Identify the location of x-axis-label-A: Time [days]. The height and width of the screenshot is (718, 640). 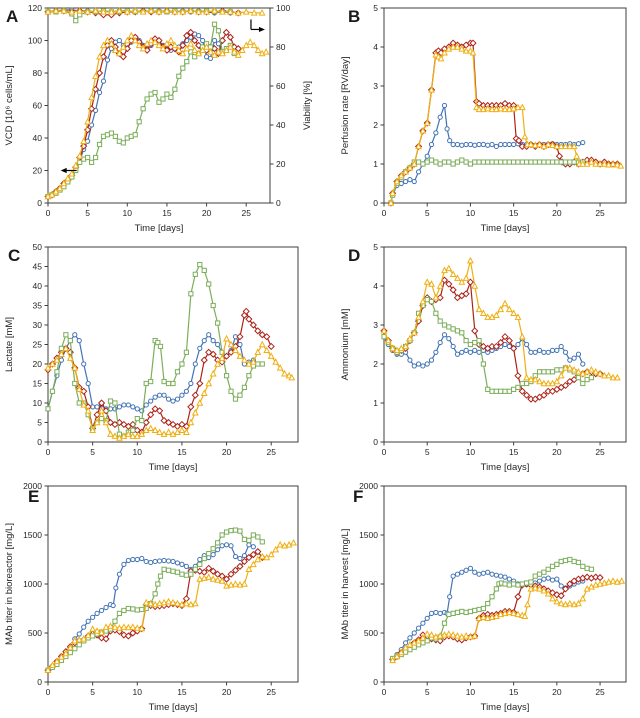
(159, 228).